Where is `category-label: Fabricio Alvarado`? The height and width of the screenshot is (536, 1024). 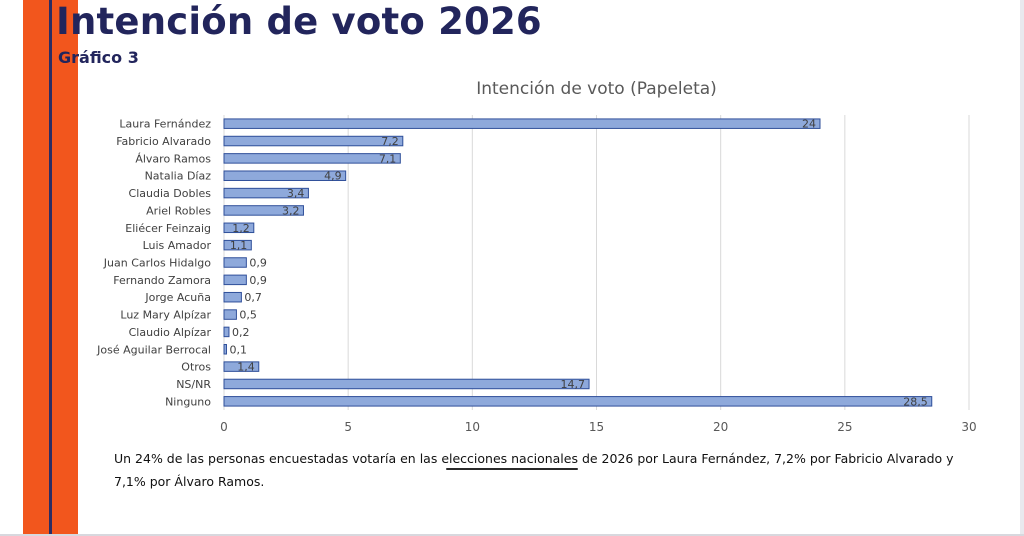 category-label: Fabricio Alvarado is located at coordinates (163, 141).